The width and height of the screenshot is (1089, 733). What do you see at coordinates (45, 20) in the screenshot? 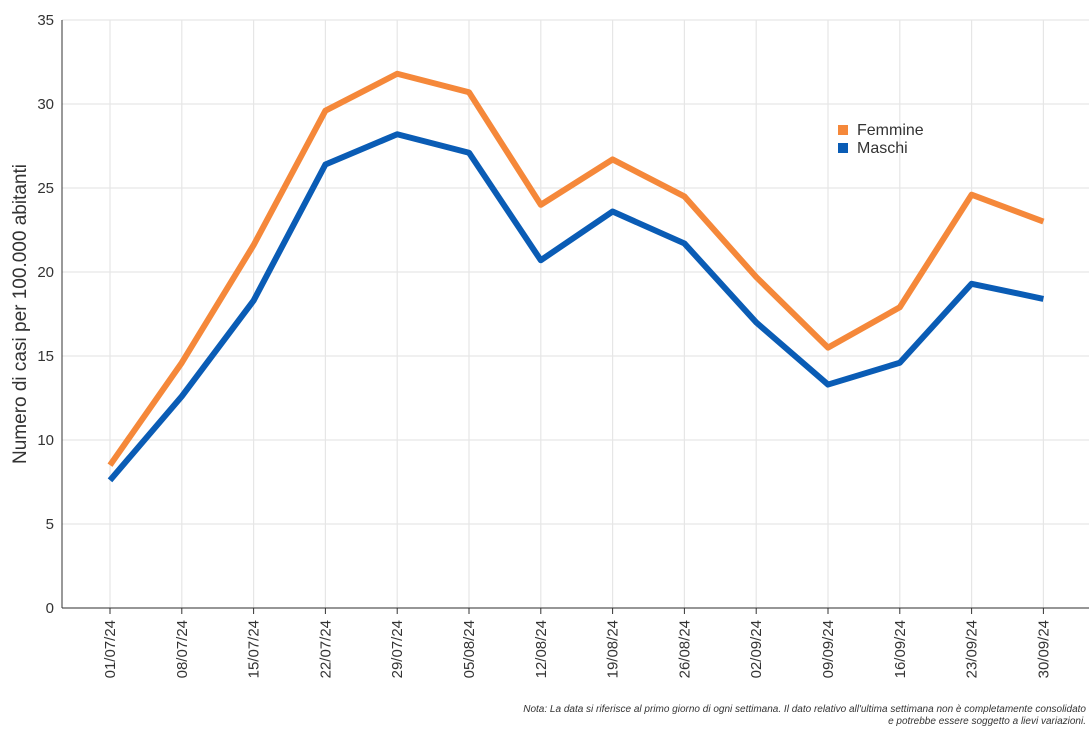
I see `y-tick-label: 35` at bounding box center [45, 20].